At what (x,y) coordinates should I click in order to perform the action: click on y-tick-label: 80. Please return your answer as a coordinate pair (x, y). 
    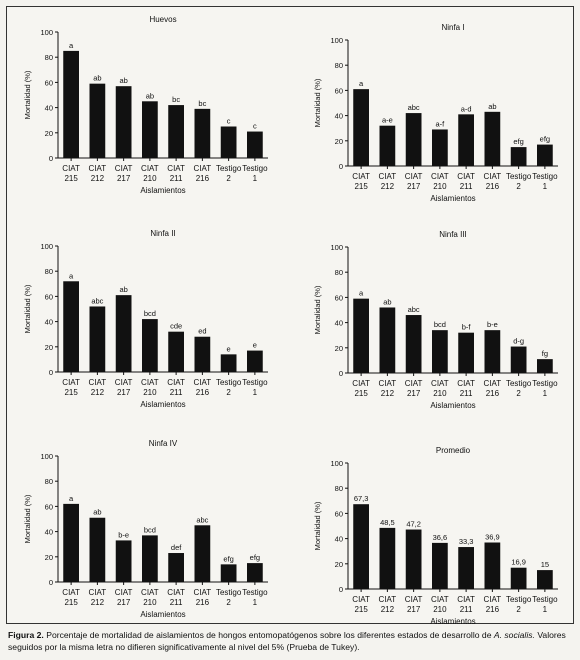
    Looking at the image, I should click on (49, 271).